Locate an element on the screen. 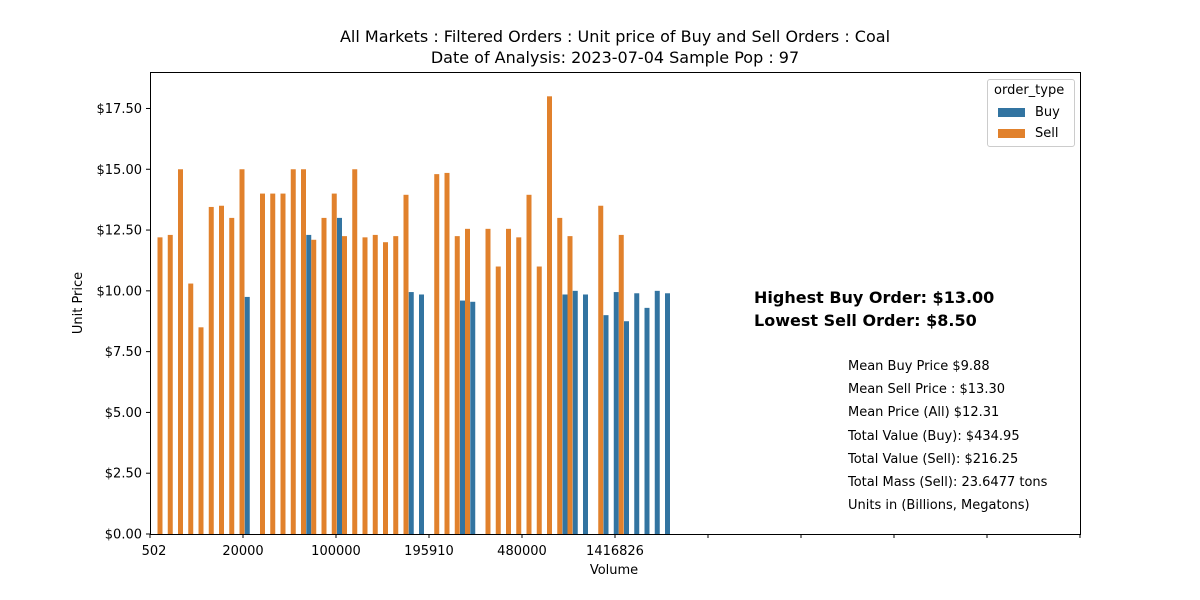 The height and width of the screenshot is (600, 1200). y-tick-label-7: $17.50 is located at coordinates (120, 109).